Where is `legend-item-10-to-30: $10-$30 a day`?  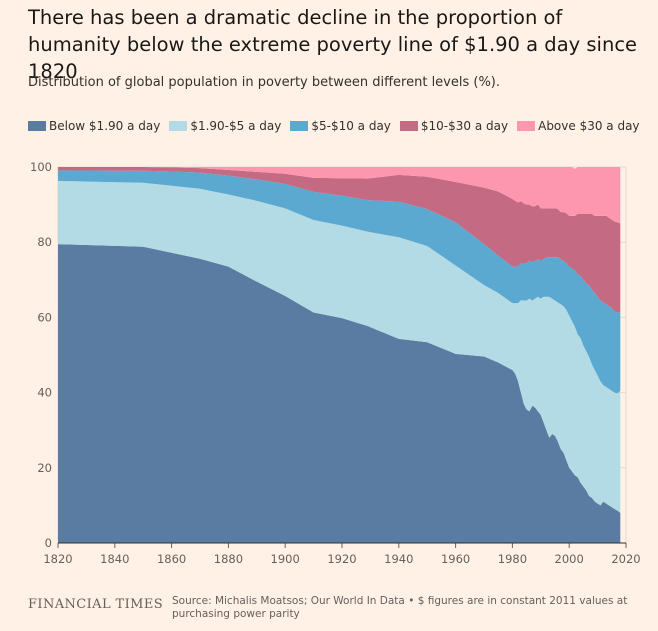
legend-item-10-to-30: $10-$30 a day is located at coordinates (454, 126).